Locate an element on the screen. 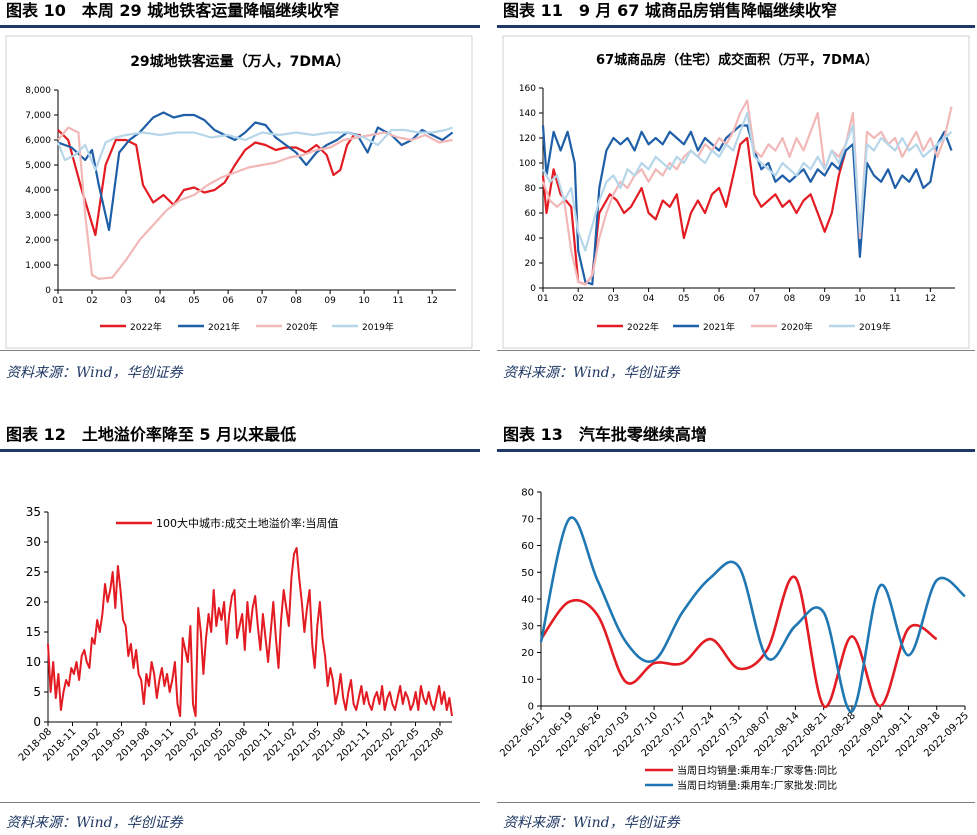  y-tick-label: 15 is located at coordinates (33, 632).